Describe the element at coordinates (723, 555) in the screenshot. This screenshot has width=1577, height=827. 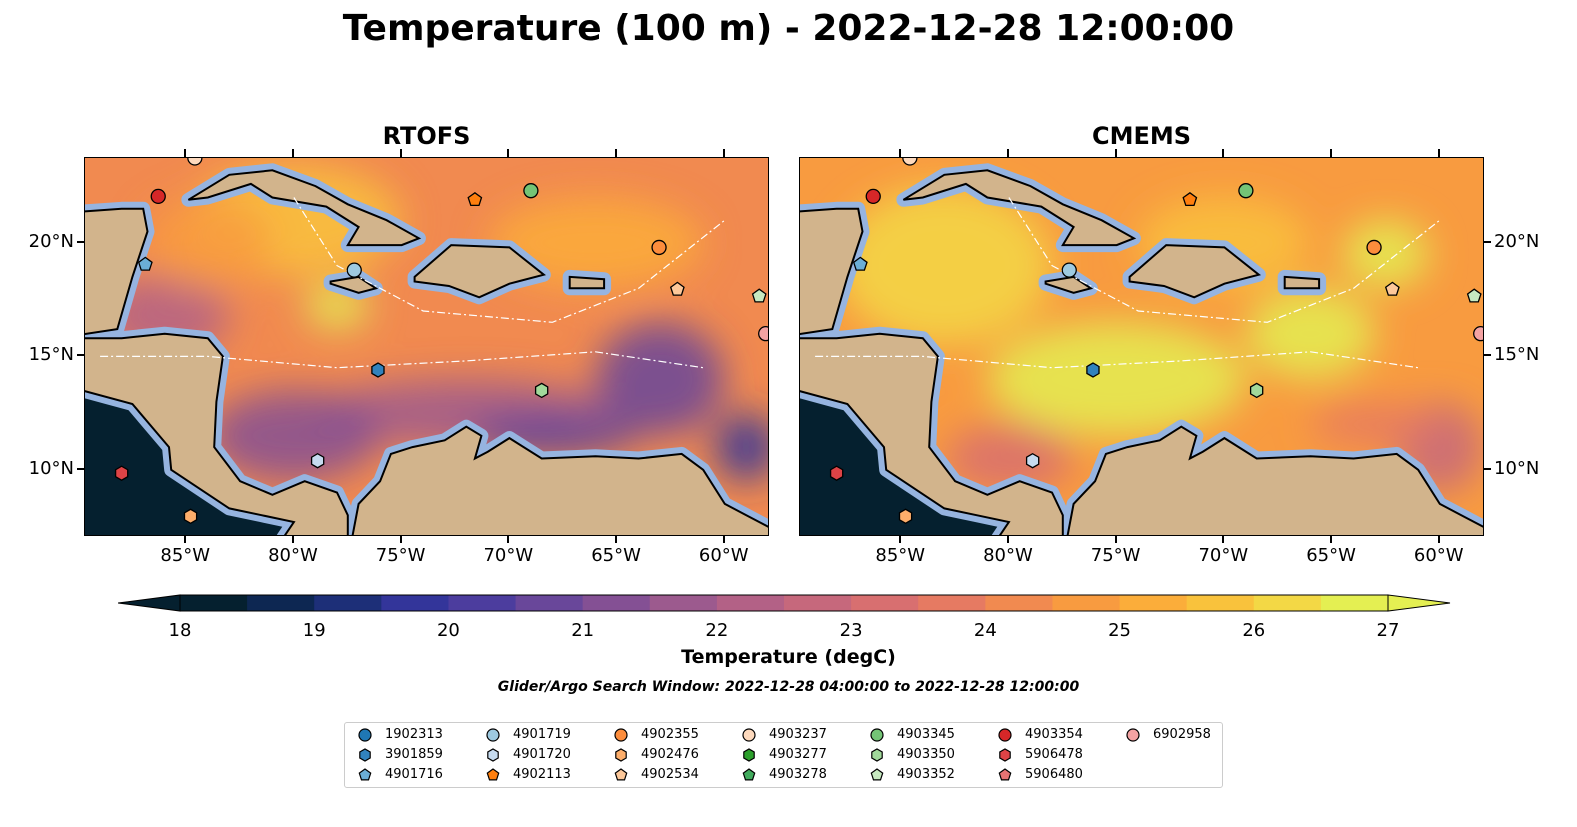
I see `lon-tick-label: 60°W` at that location.